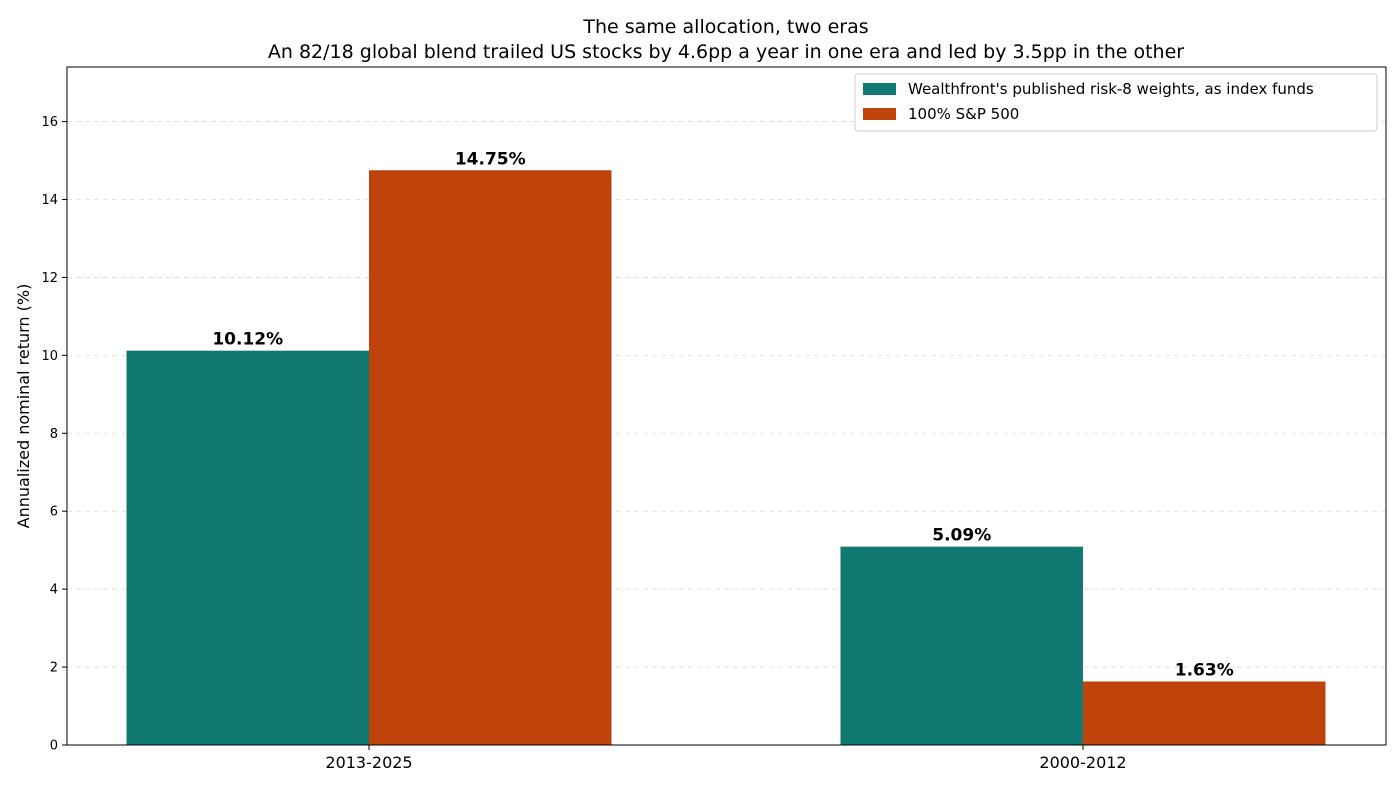  I want to click on data-label: 14.75%, so click(490, 159).